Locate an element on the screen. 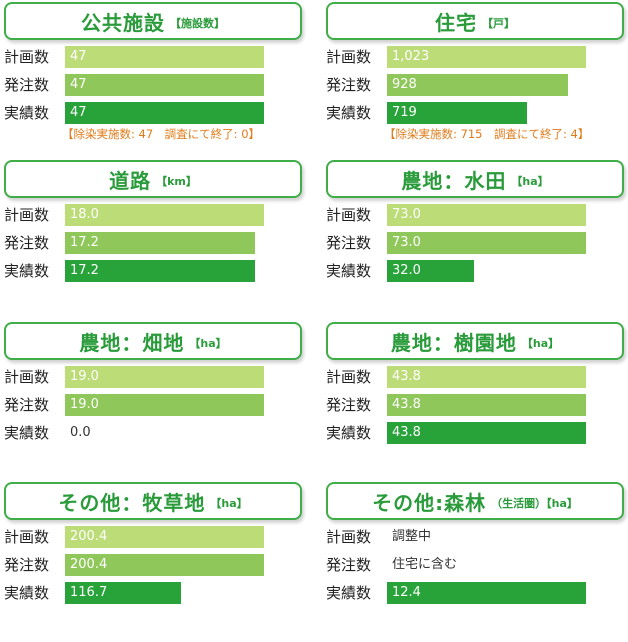  chart-panel: 農地：畑地 【ha】計画数 19.0 発注数 19.0 実績数 0.0 is located at coordinates (154, 402).